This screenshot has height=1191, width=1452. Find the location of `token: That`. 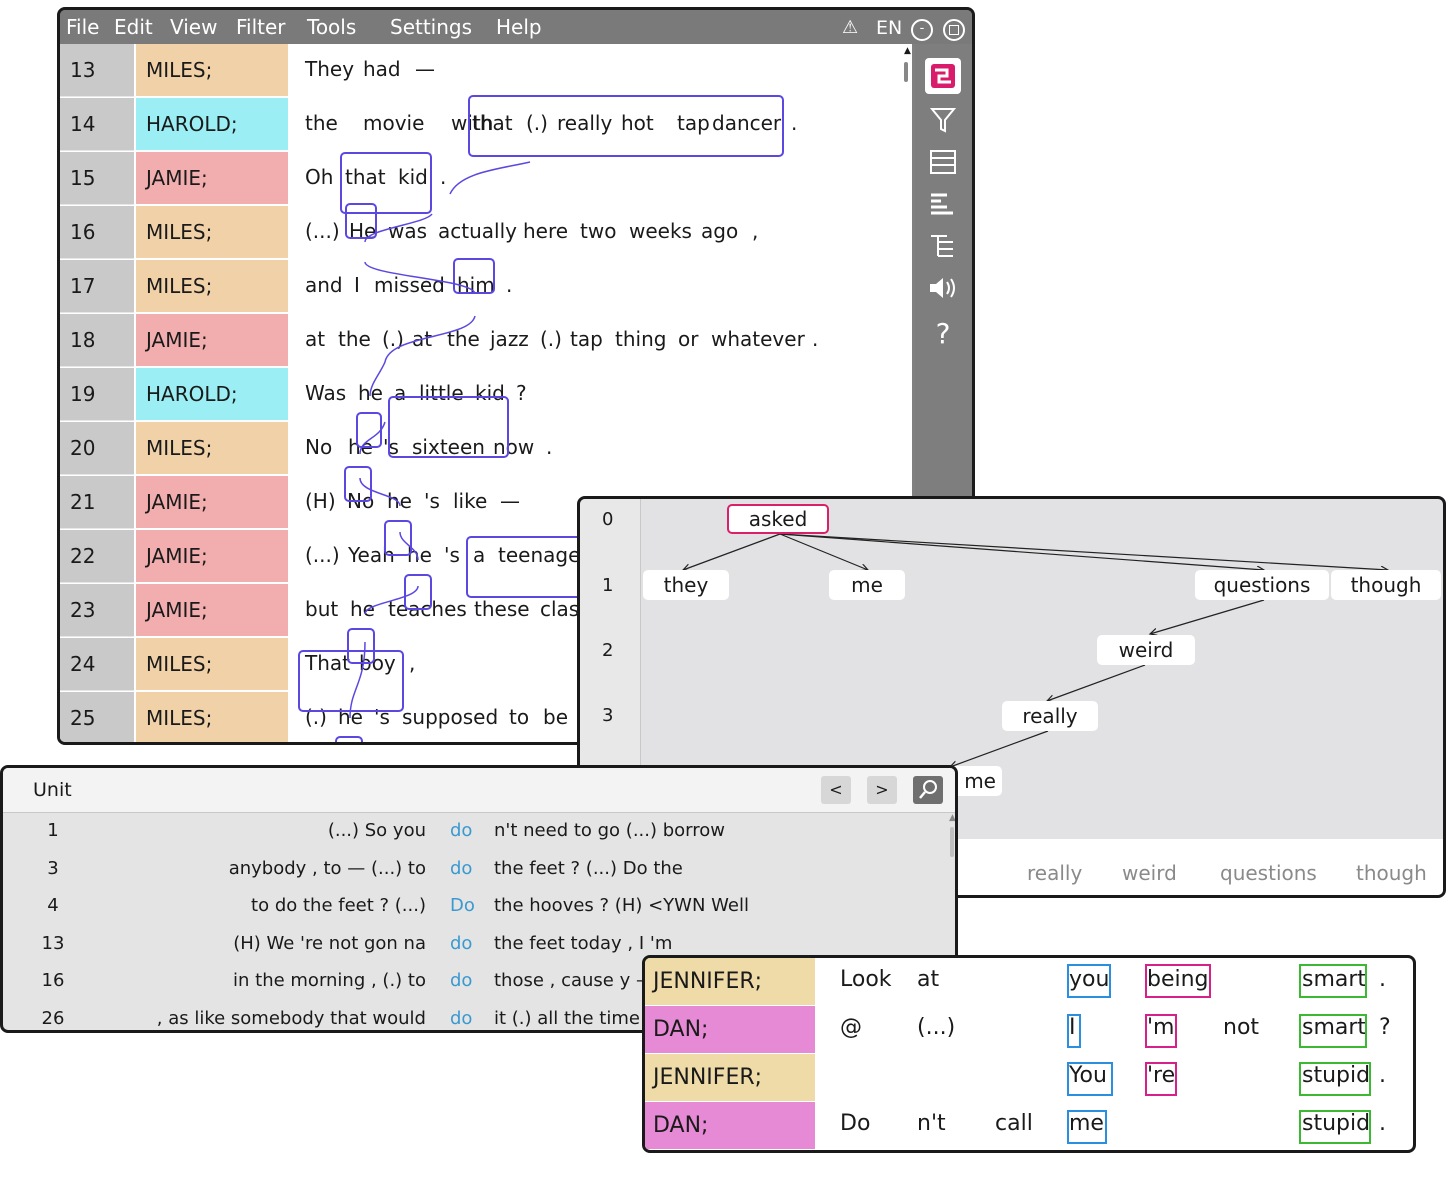

token: That is located at coordinates (327, 663).